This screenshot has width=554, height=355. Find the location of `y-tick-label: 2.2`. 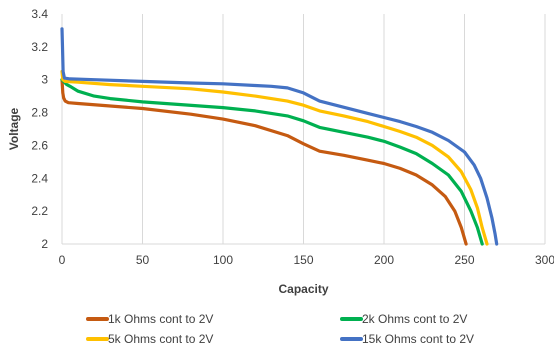

y-tick-label: 2.2 is located at coordinates (39, 211).